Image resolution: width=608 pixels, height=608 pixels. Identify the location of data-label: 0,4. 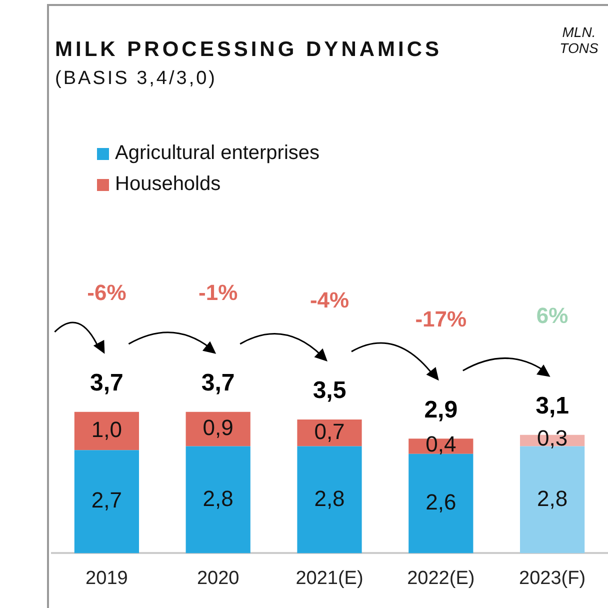
(441, 443).